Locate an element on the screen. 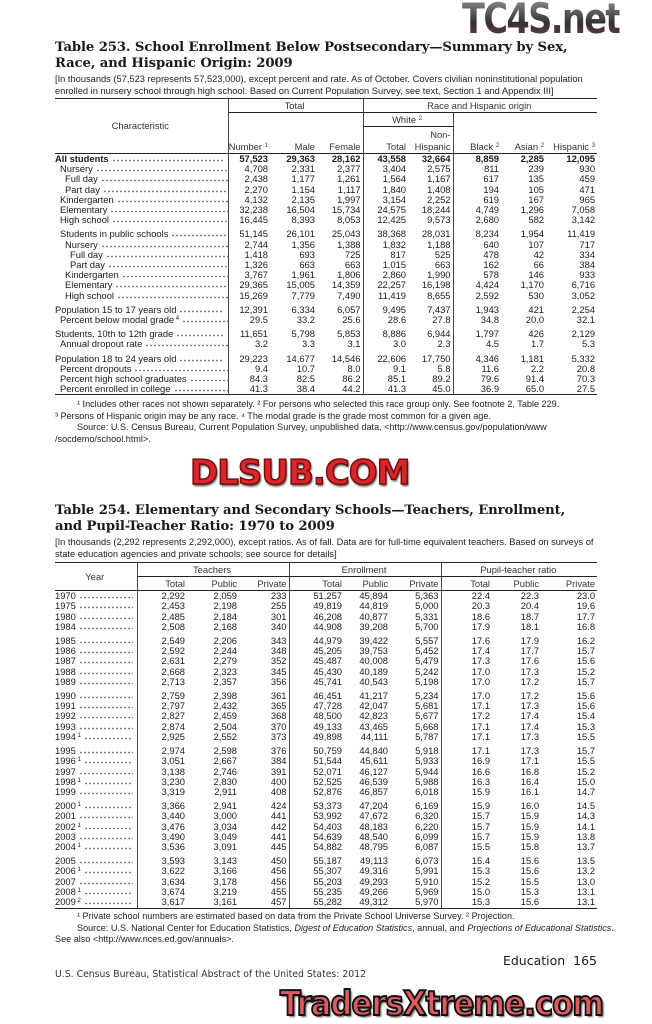  cell-value: 49,293 is located at coordinates (374, 881).